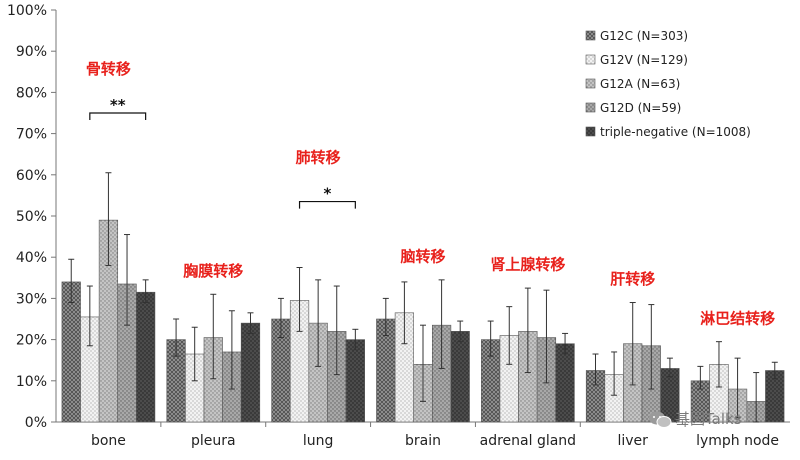  Describe the element at coordinates (640, 108) in the screenshot. I see `legend-label: G12D (N=59)` at that location.